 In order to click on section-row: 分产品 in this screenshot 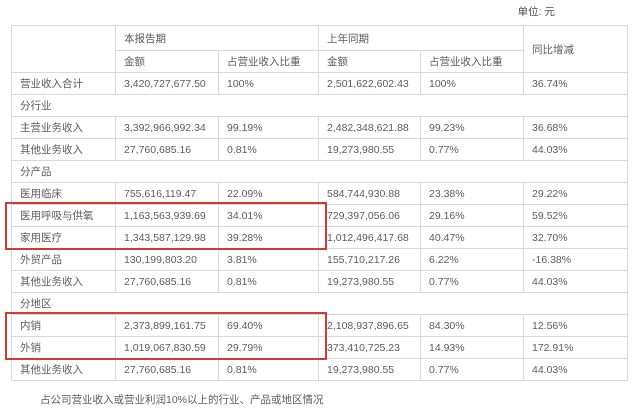, I will do `click(319, 171)`.